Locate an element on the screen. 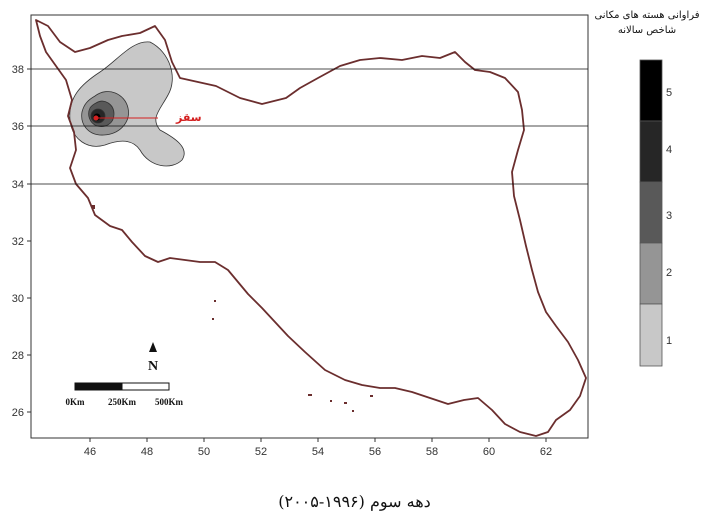 This screenshot has height=522, width=709. legend-title-line-2: شاخص سالانه is located at coordinates (647, 30).